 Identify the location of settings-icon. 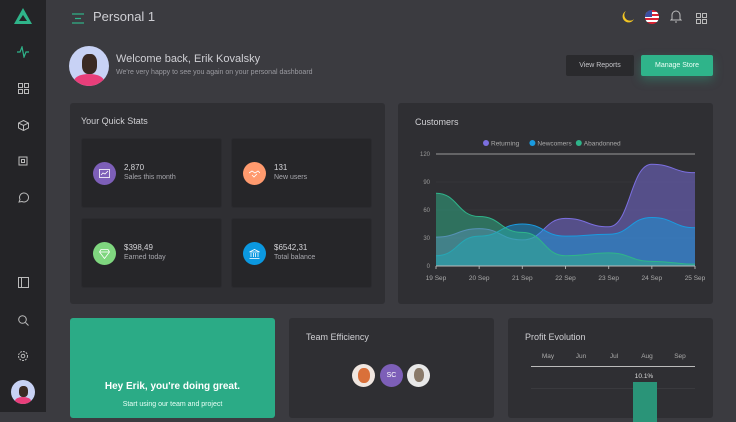
(23, 356).